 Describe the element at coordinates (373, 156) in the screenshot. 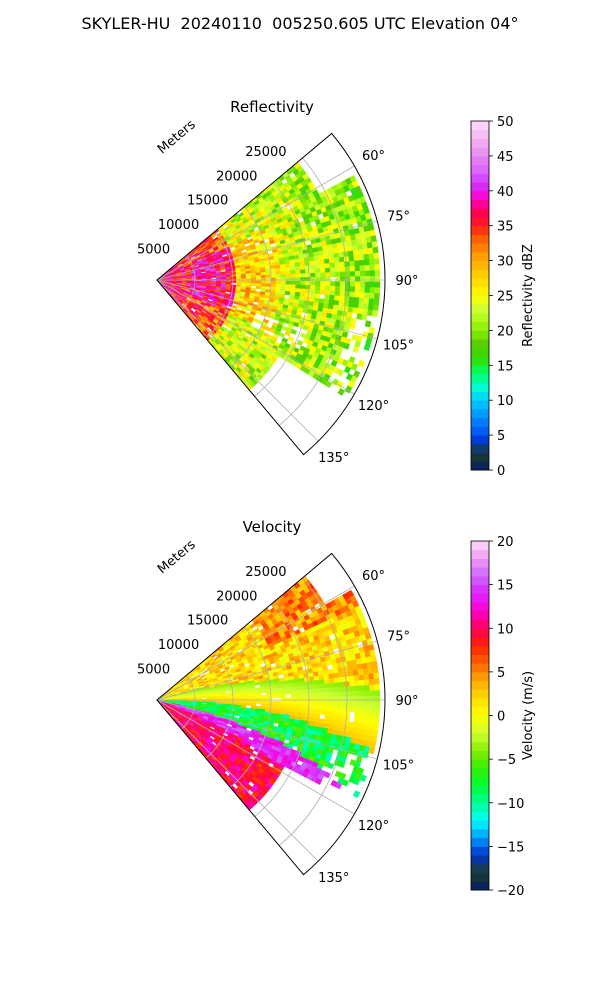

I see `azimuth-tick-label: 60°` at that location.